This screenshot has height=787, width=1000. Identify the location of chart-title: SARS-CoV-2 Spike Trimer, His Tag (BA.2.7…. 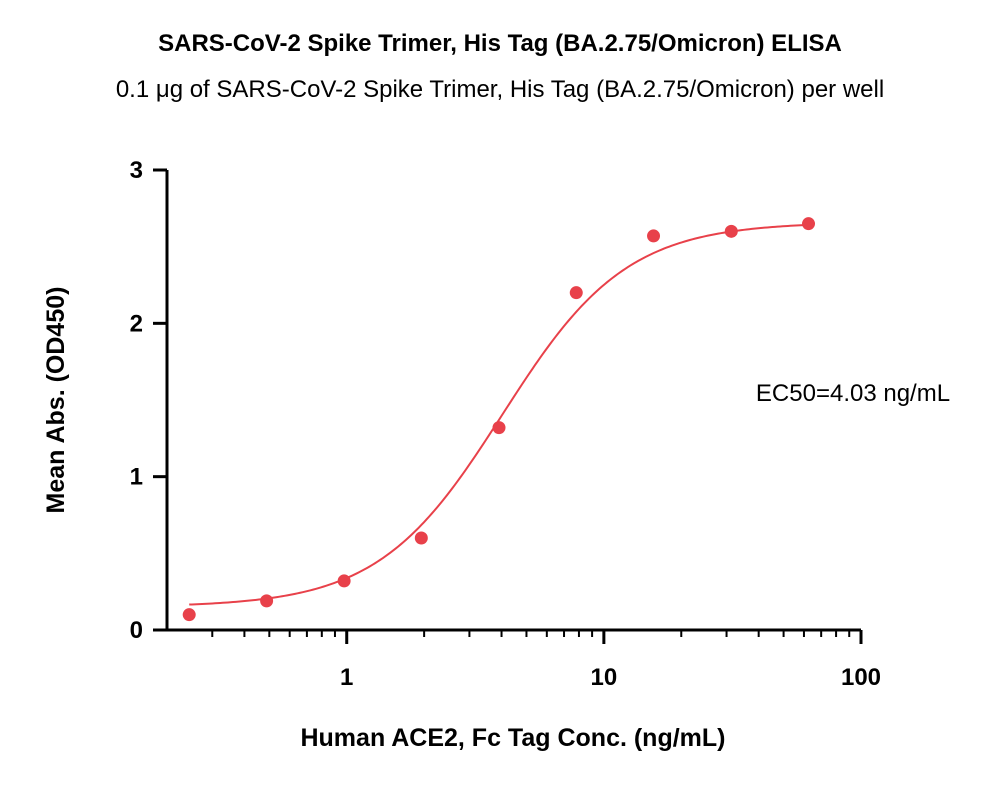
(500, 43).